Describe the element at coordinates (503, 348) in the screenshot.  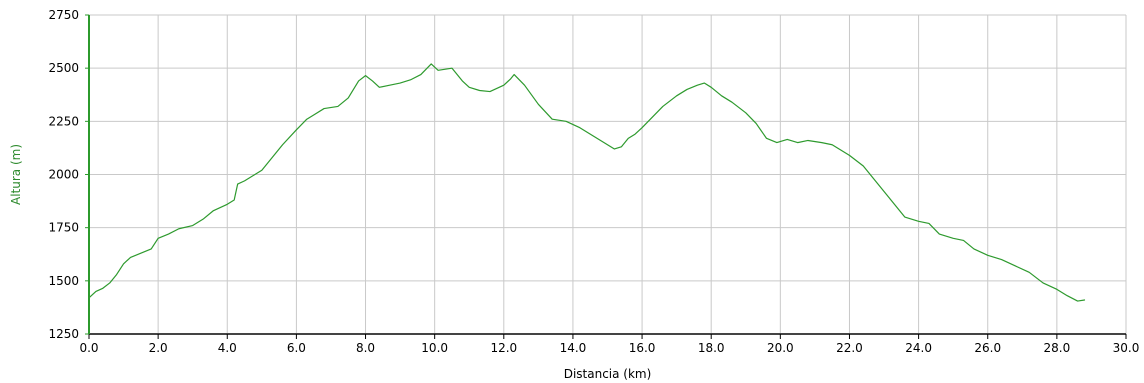
I see `x-tick-label: 12.0` at that location.